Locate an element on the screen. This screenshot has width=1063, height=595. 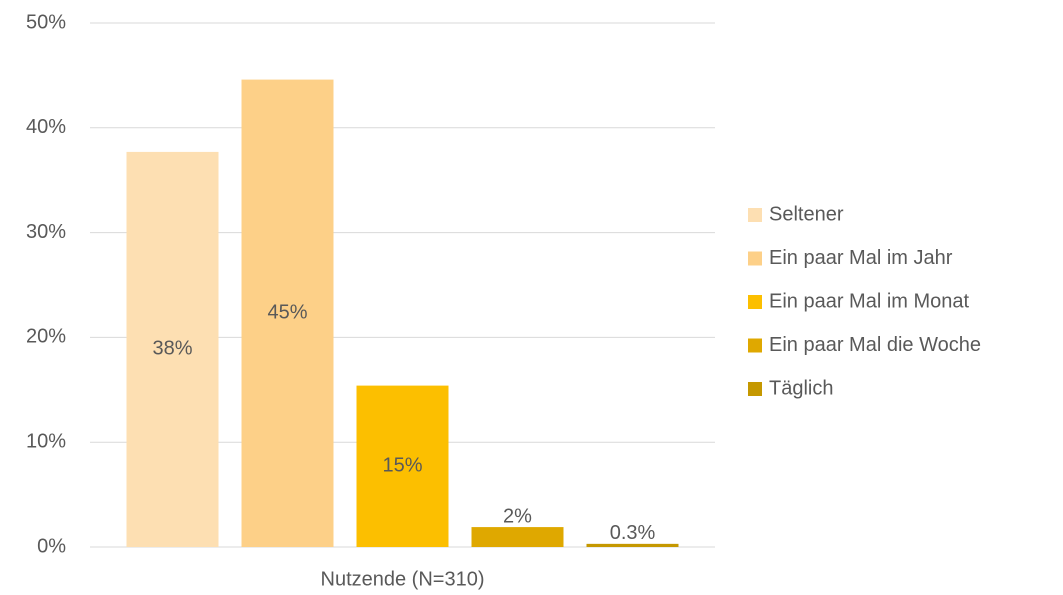
y-tick-label: 10% is located at coordinates (46, 441).